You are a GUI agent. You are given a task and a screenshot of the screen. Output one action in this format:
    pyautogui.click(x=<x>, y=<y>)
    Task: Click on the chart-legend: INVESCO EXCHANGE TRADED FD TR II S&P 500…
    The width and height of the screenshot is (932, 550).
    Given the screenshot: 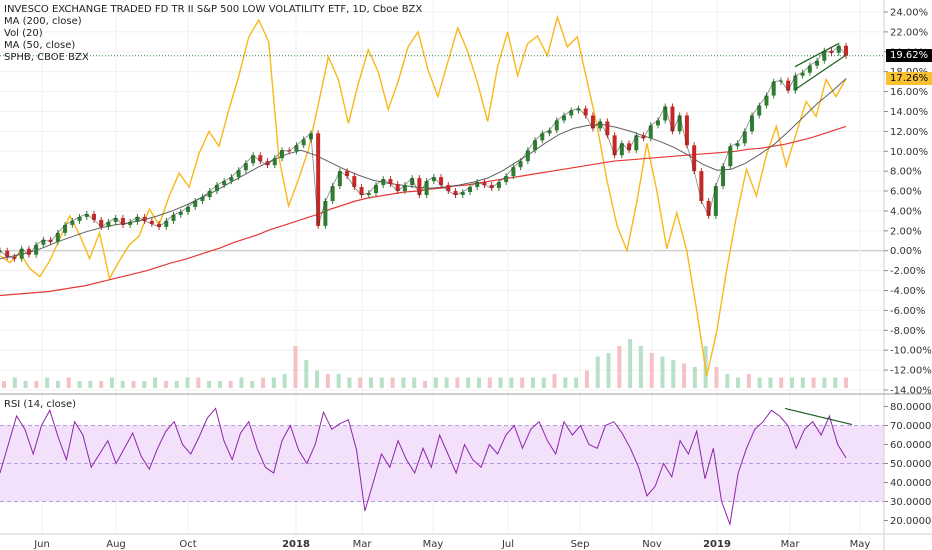 What is the action you would take?
    pyautogui.click(x=213, y=34)
    